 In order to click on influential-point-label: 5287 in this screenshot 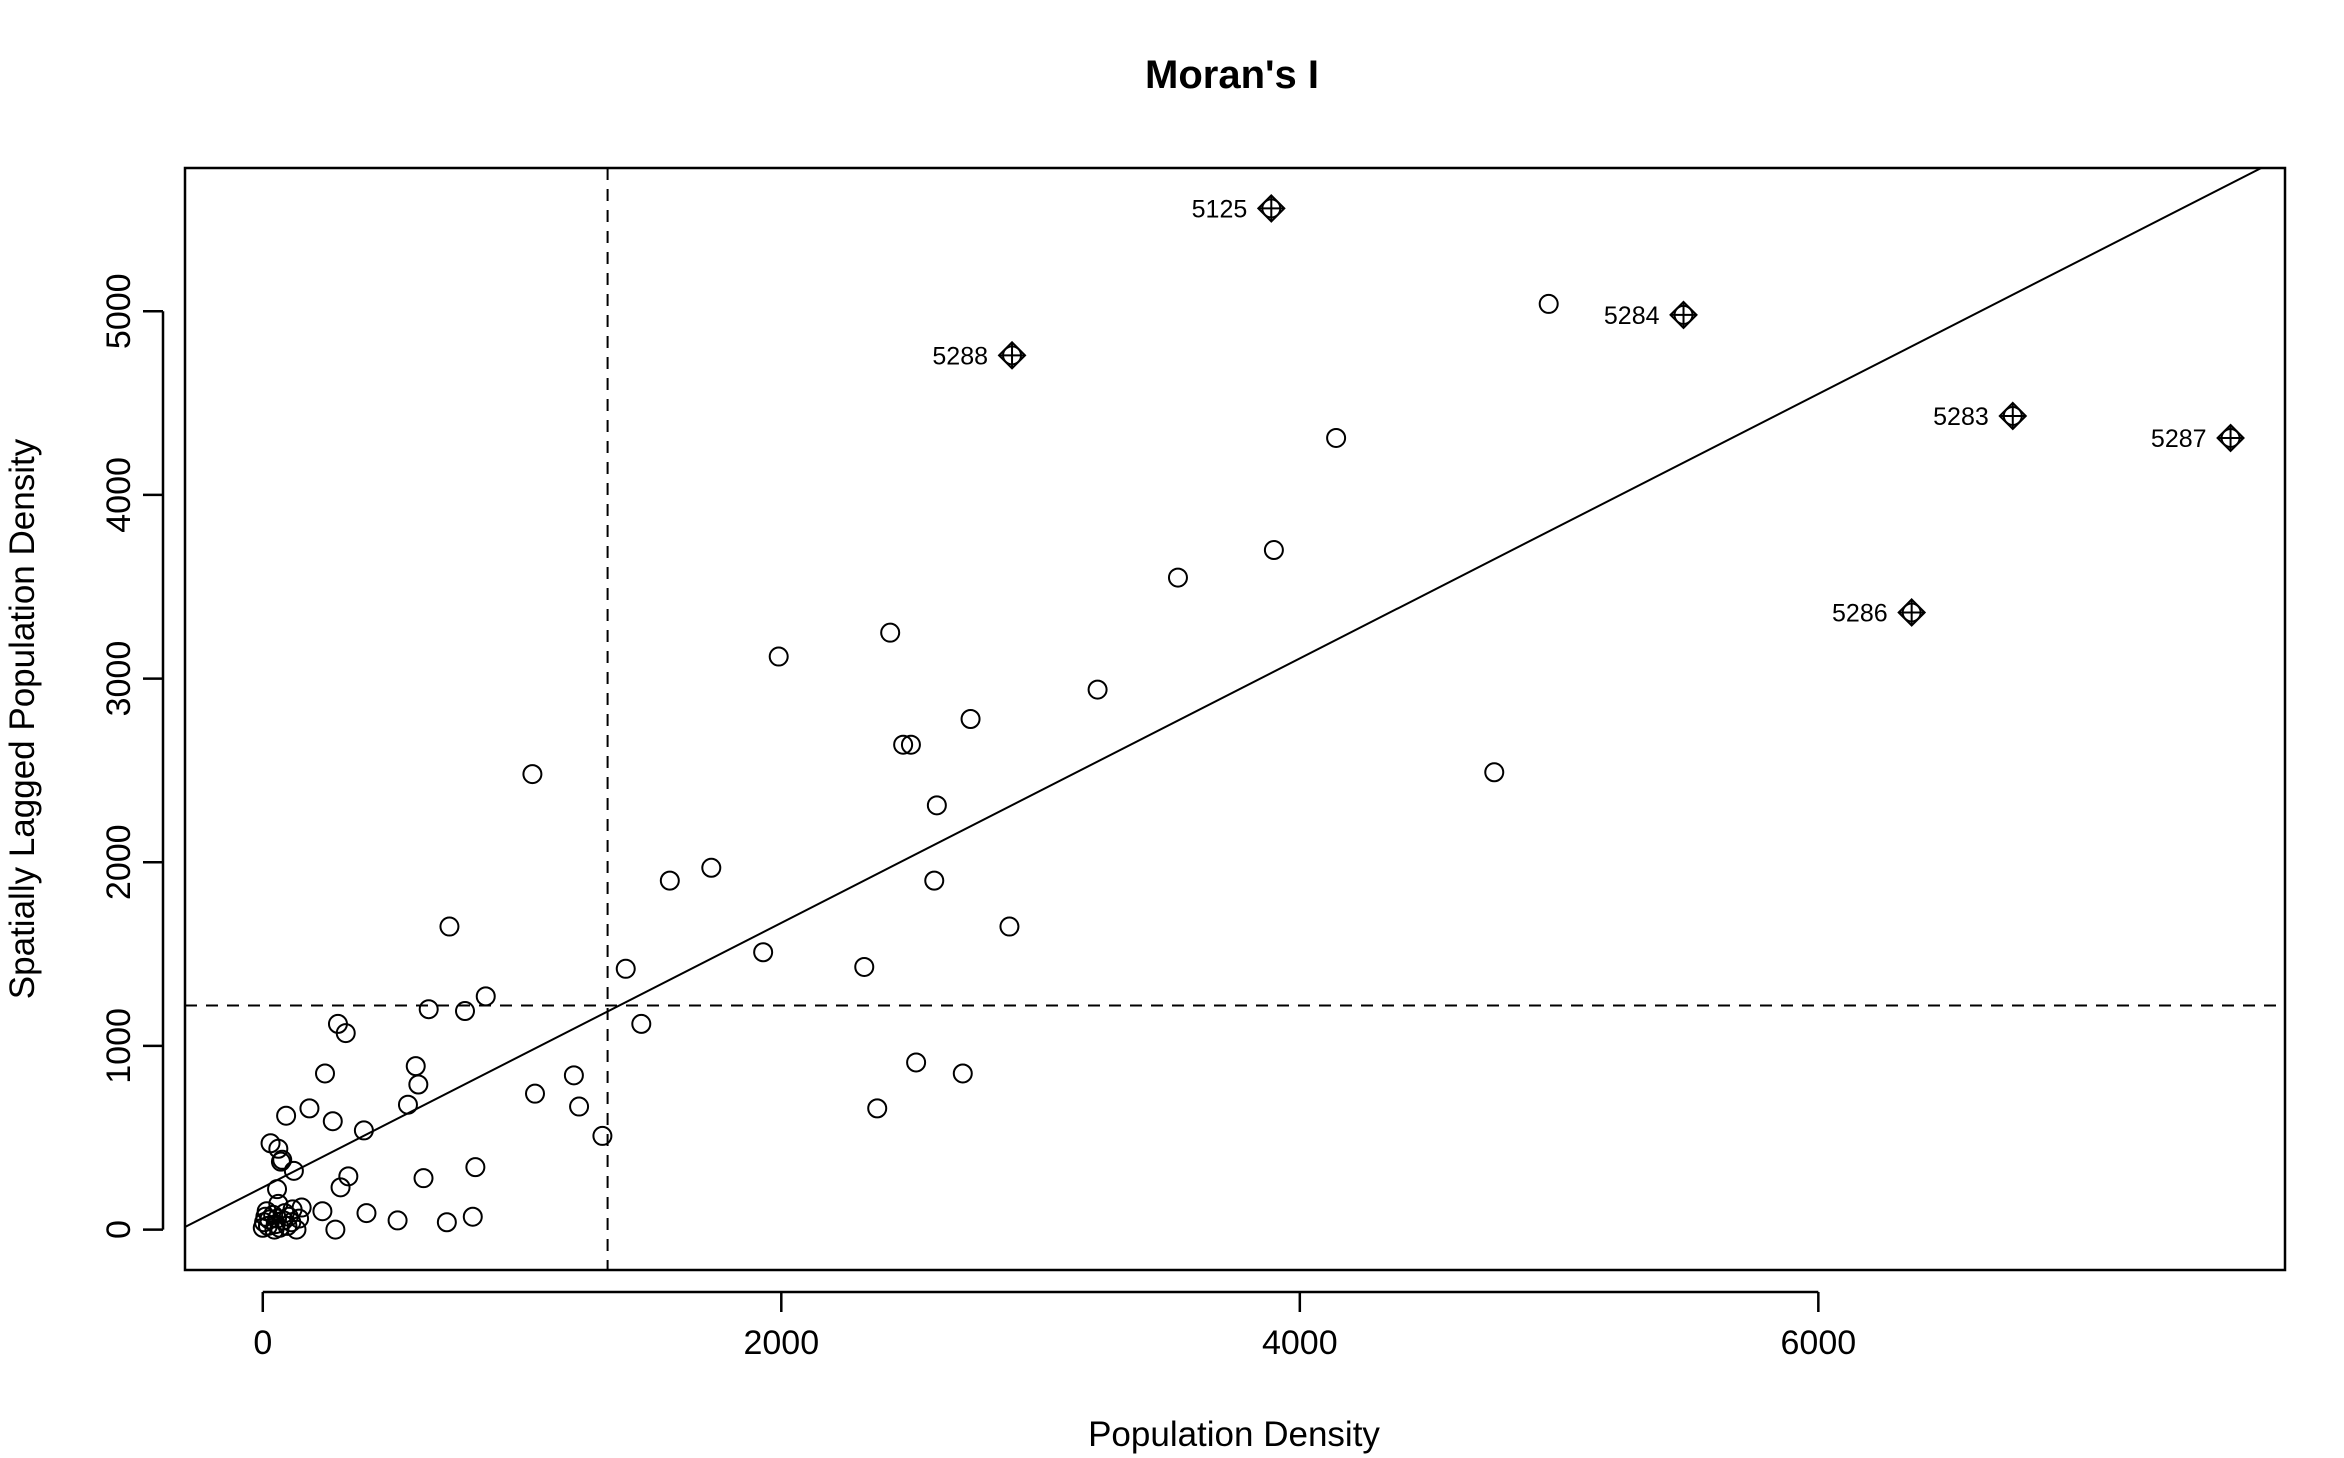, I will do `click(2179, 439)`.